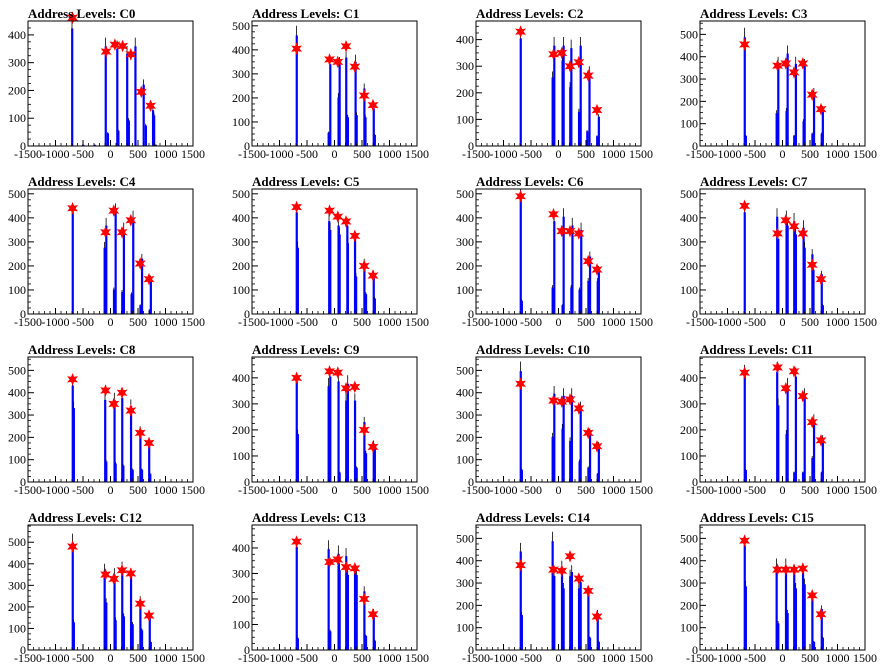 This screenshot has width=896, height=672. What do you see at coordinates (309, 517) in the screenshot?
I see `panel-title: Address Levels: C13` at bounding box center [309, 517].